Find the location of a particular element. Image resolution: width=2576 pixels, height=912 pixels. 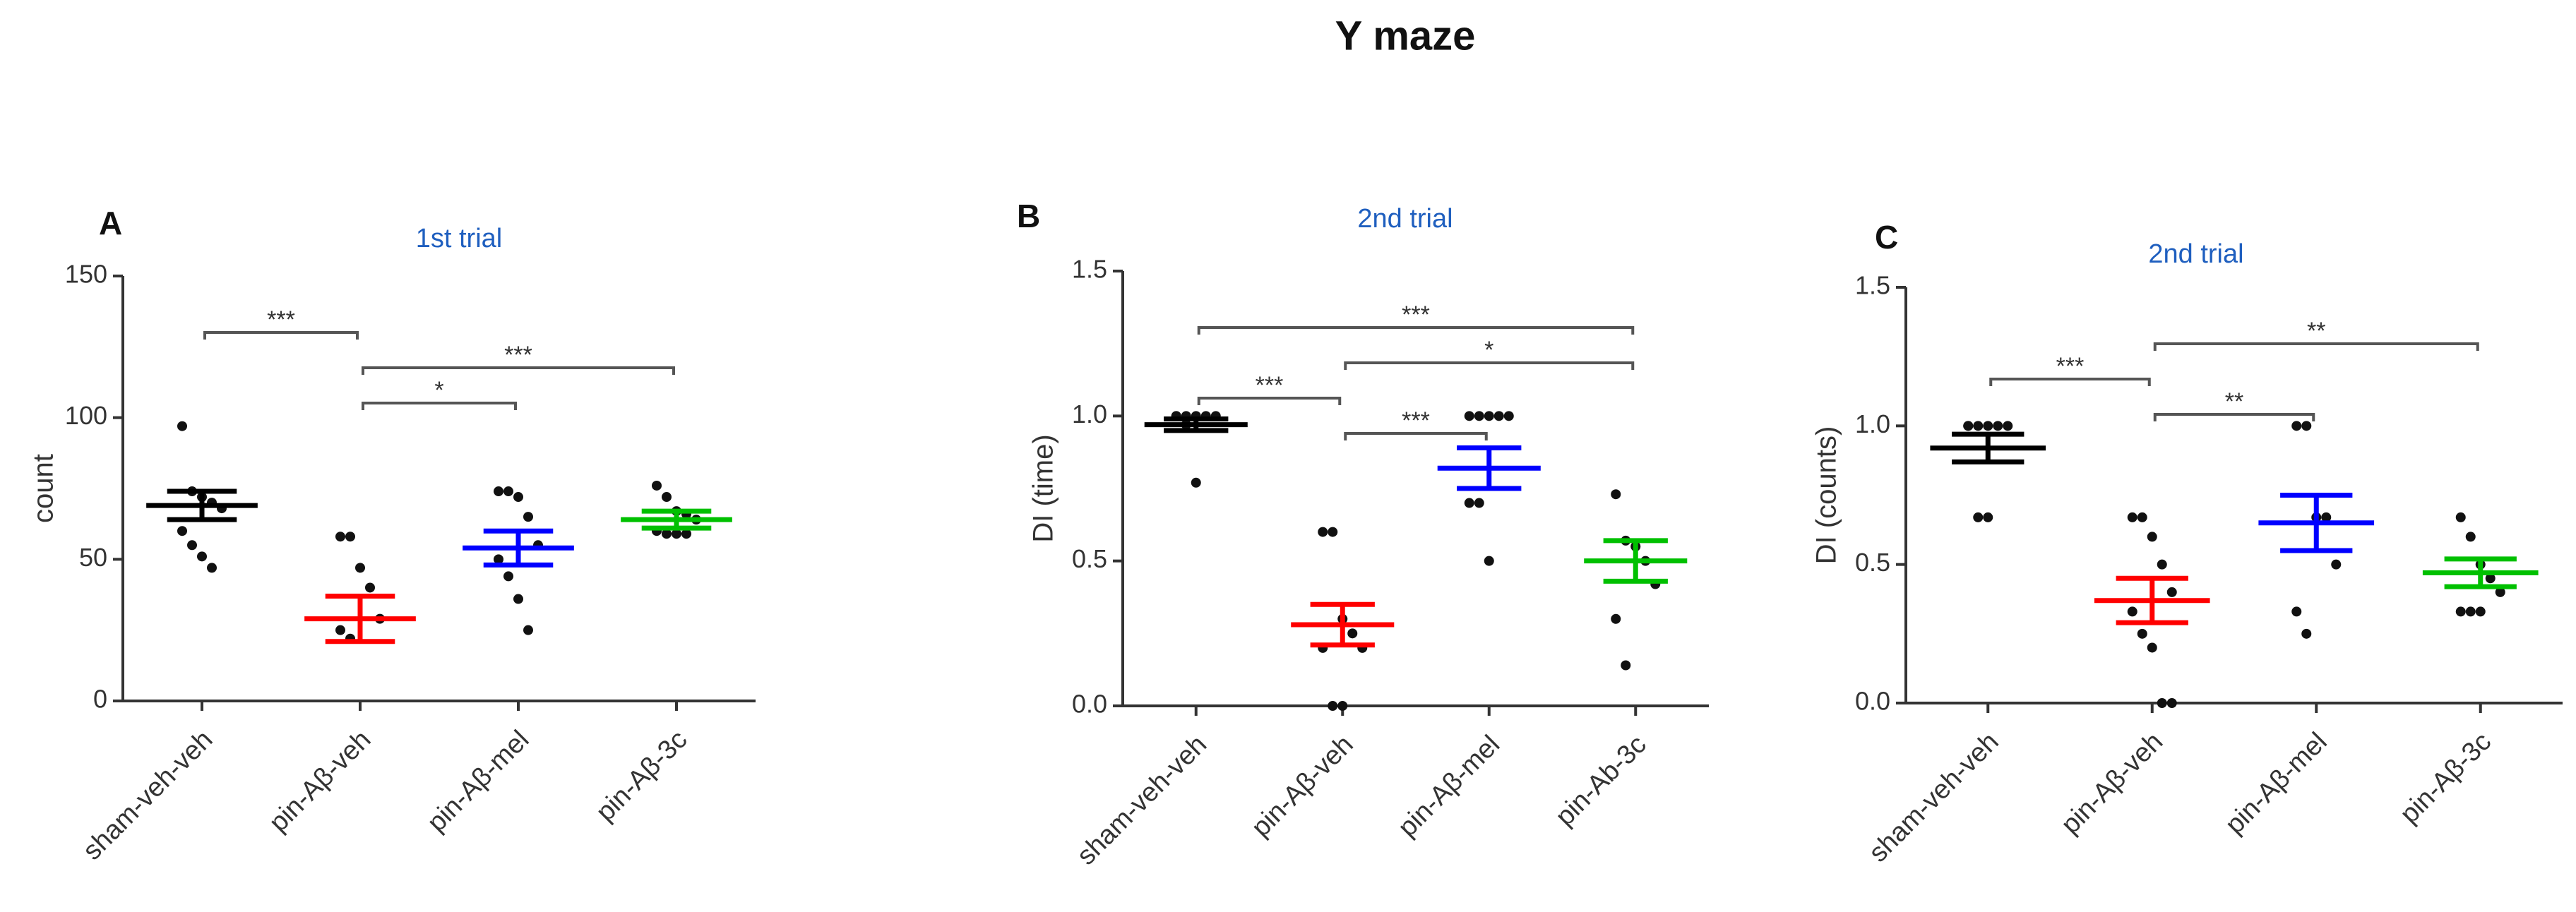

x-tick-label: pin-Ab-3c is located at coordinates (1601, 781).